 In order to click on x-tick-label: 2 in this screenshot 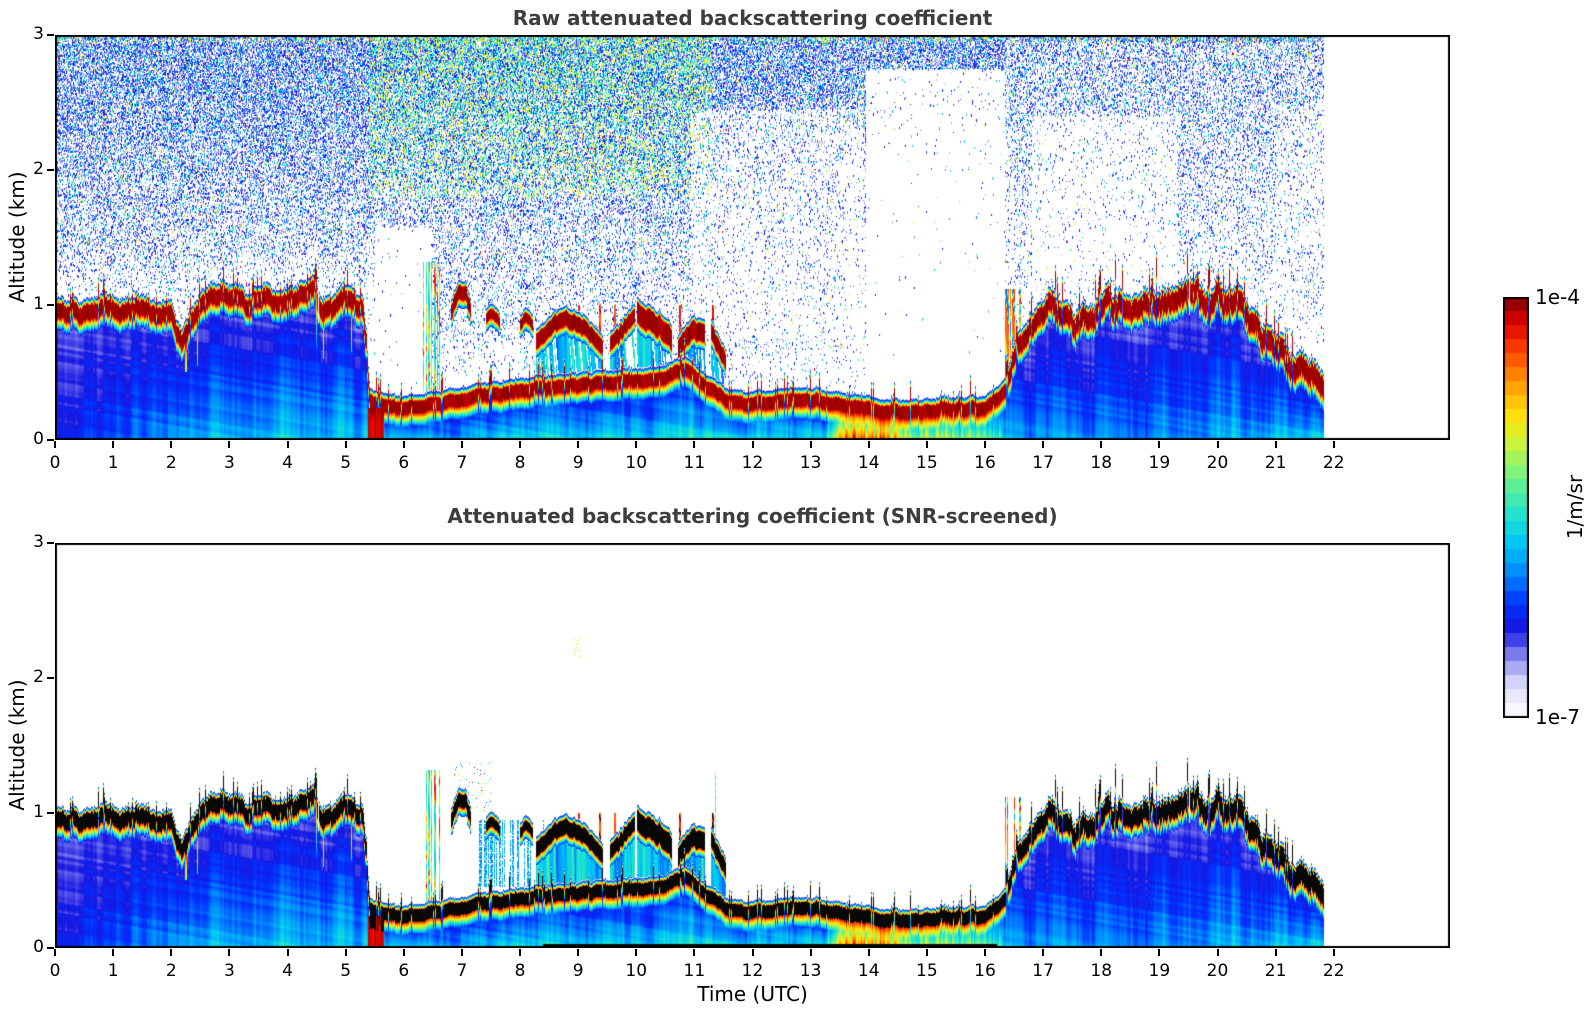, I will do `click(171, 971)`.